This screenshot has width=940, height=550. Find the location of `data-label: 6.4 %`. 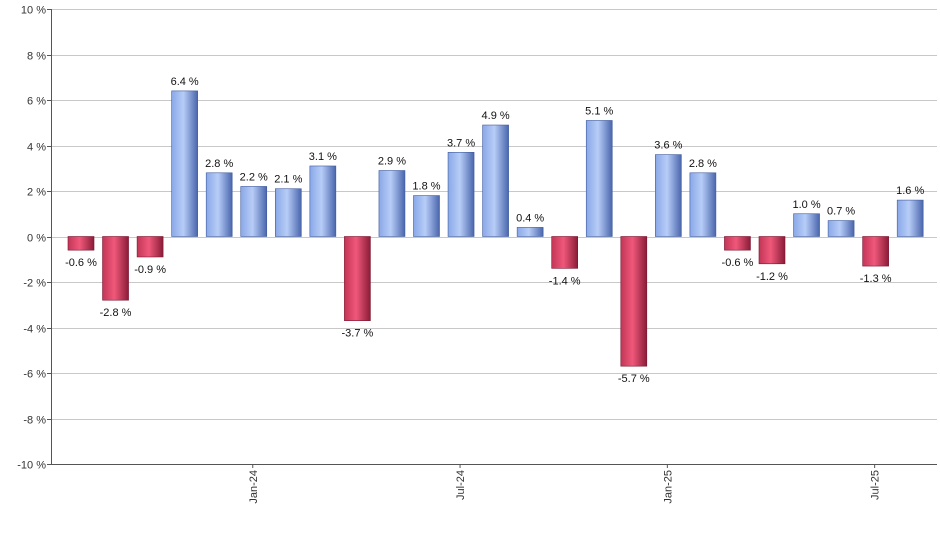

data-label: 6.4 % is located at coordinates (185, 82).